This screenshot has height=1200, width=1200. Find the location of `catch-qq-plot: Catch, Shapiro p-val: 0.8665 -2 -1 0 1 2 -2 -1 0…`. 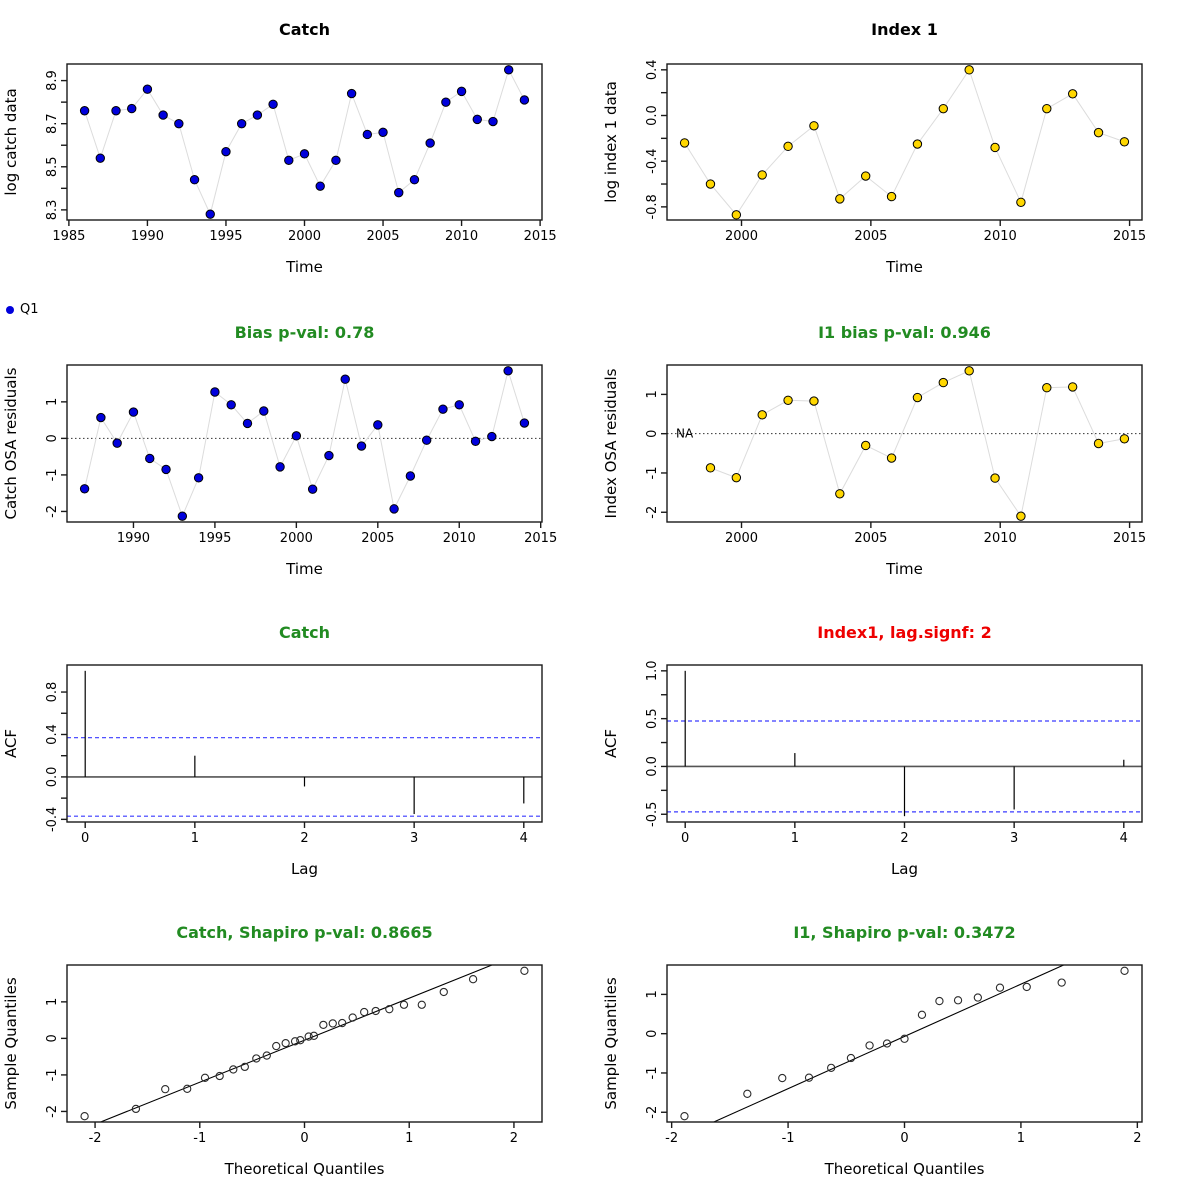

catch-qq-plot: Catch, Shapiro p-val: 0.8665 -2 -1 0 1 2 -2 -1 0… is located at coordinates (272, 1050).